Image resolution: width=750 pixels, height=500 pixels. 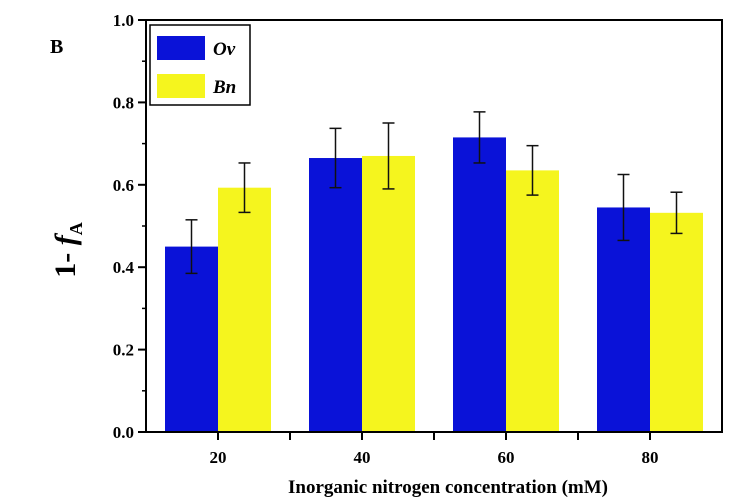 What do you see at coordinates (434, 449) in the screenshot?
I see `x-axis: 20 40 60 80` at bounding box center [434, 449].